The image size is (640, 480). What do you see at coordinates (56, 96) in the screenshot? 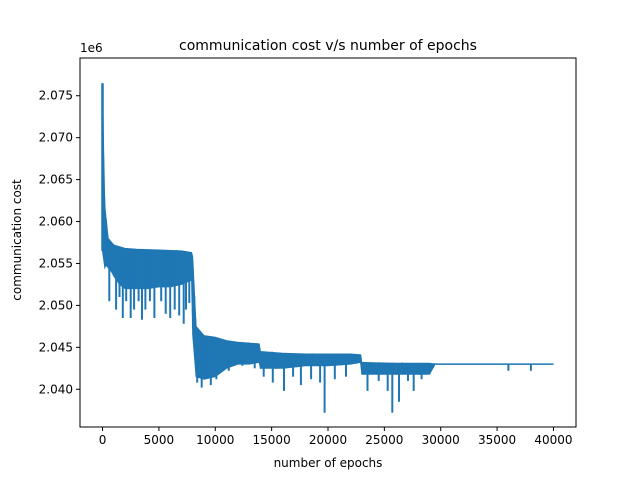
I see `y-tick-label: 2.075` at bounding box center [56, 96].